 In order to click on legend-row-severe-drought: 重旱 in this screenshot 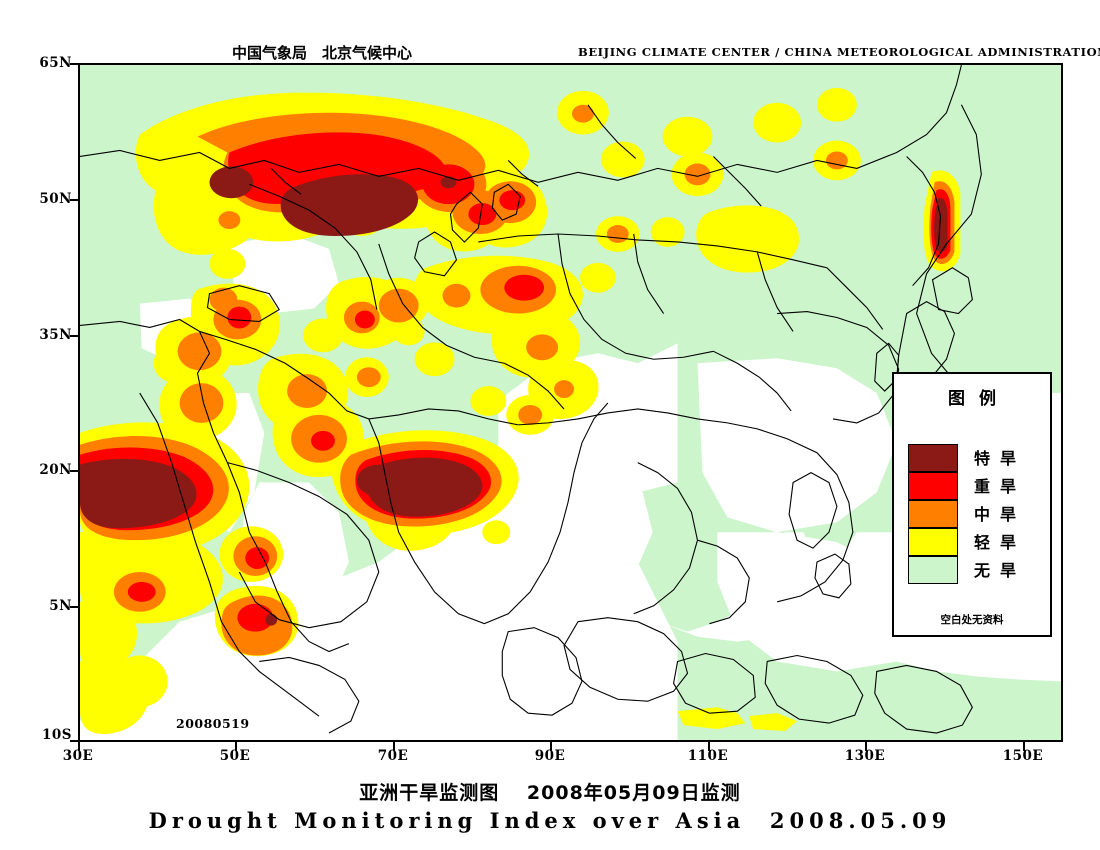, I will do `click(974, 486)`.